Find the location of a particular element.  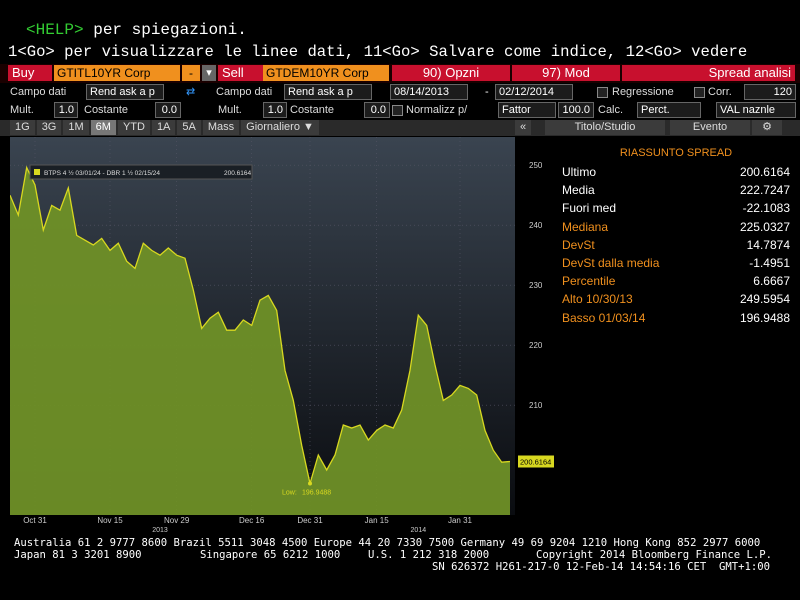

summary-label: DevSt is located at coordinates (578, 244).